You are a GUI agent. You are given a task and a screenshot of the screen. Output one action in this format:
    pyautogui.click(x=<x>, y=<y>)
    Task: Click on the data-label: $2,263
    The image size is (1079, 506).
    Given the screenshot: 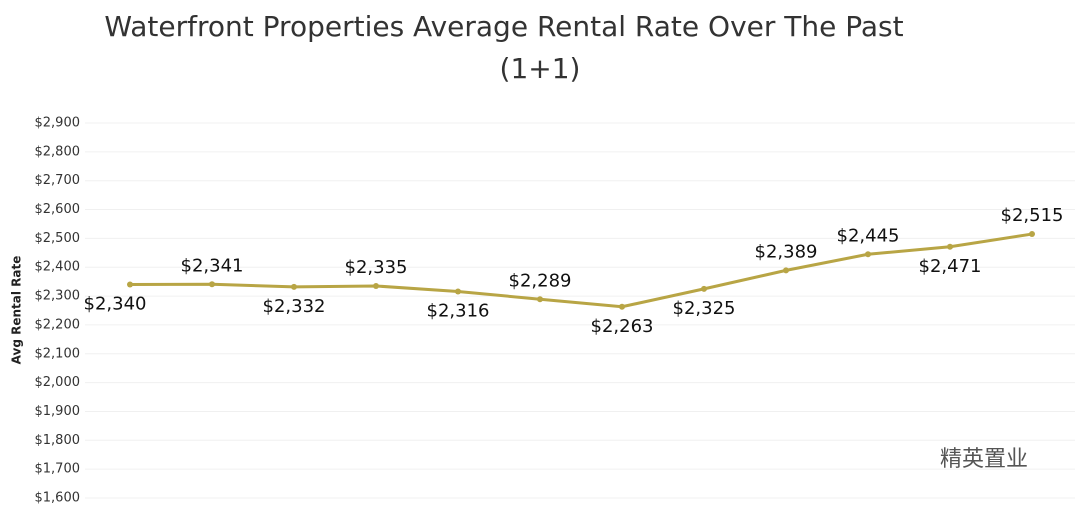 What is the action you would take?
    pyautogui.click(x=622, y=326)
    